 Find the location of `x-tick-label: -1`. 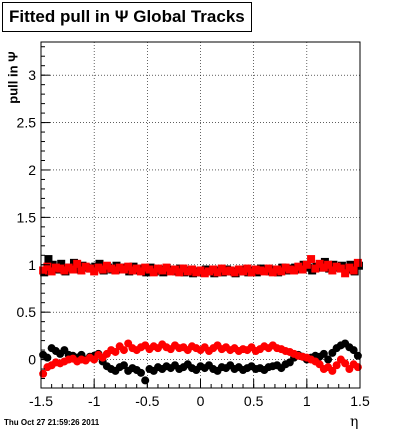

x-tick-label: -1 is located at coordinates (94, 401).